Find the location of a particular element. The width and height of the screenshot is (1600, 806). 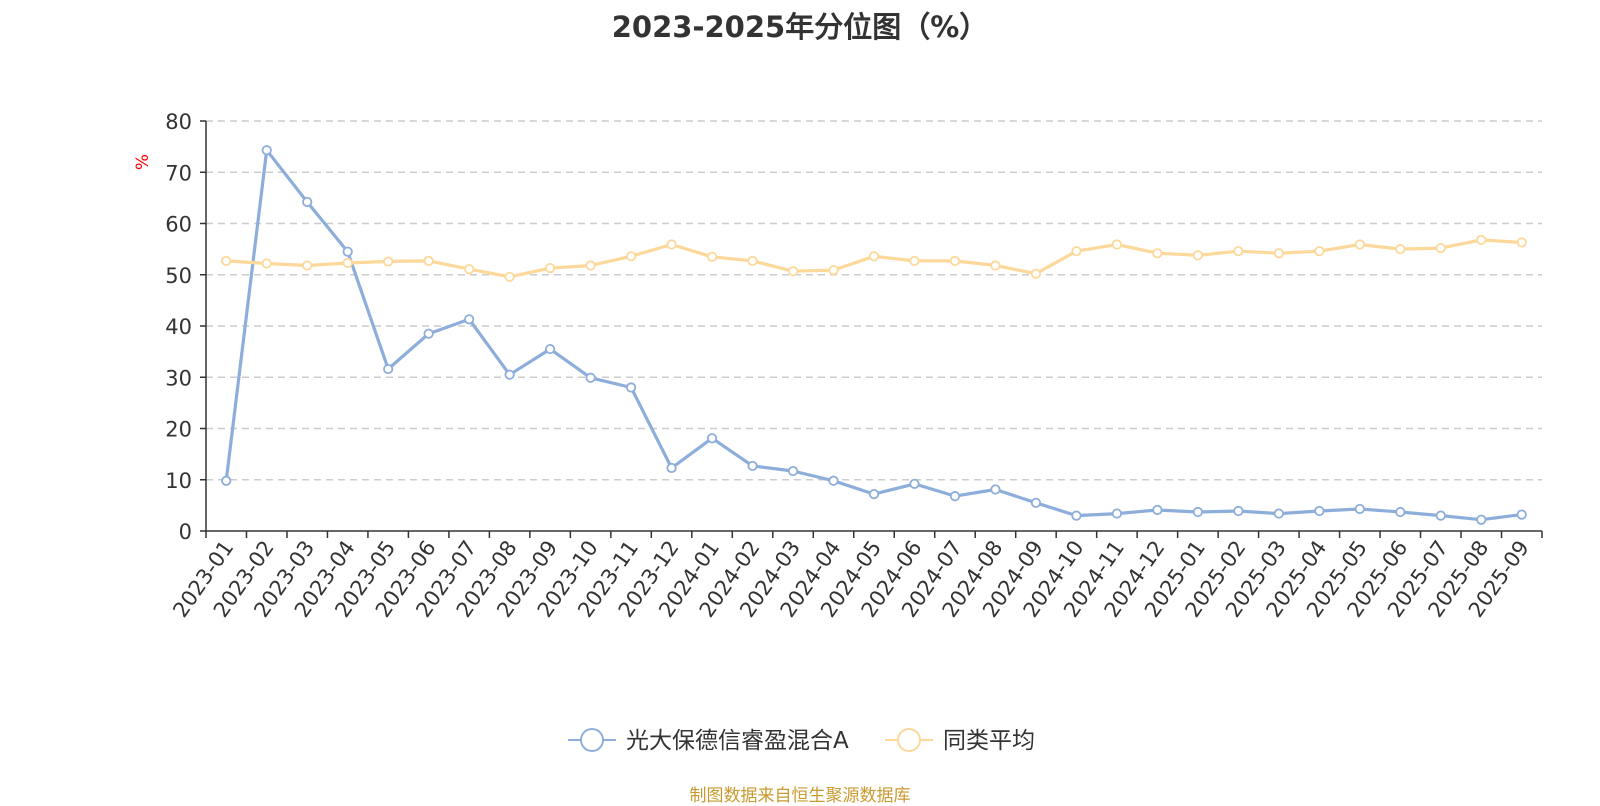

y-tick-label: 70 is located at coordinates (178, 173).